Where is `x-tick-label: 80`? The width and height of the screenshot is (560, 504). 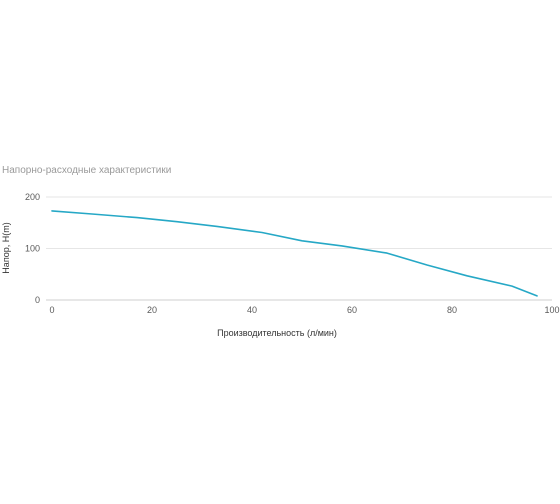
x-tick-label: 80 is located at coordinates (452, 310).